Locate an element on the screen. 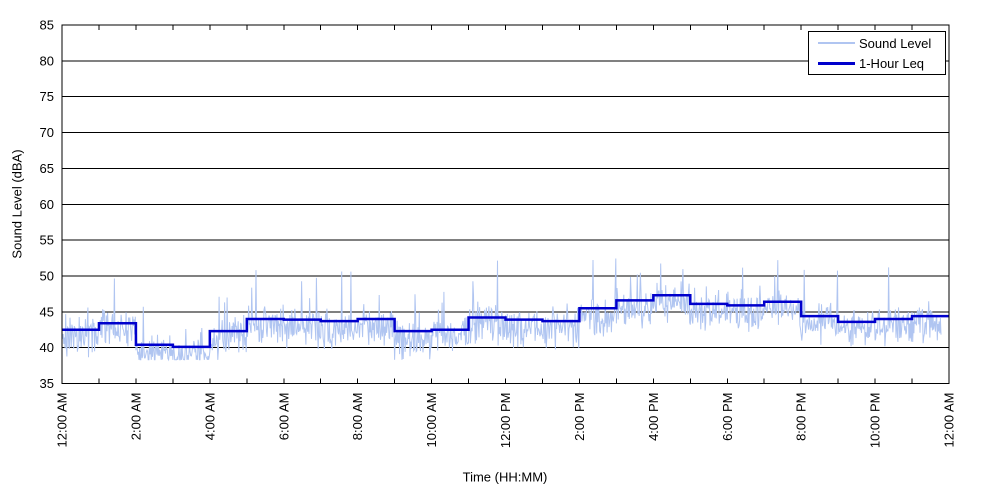  y-axis-title: Sound Level (dBA) is located at coordinates (17, 204).